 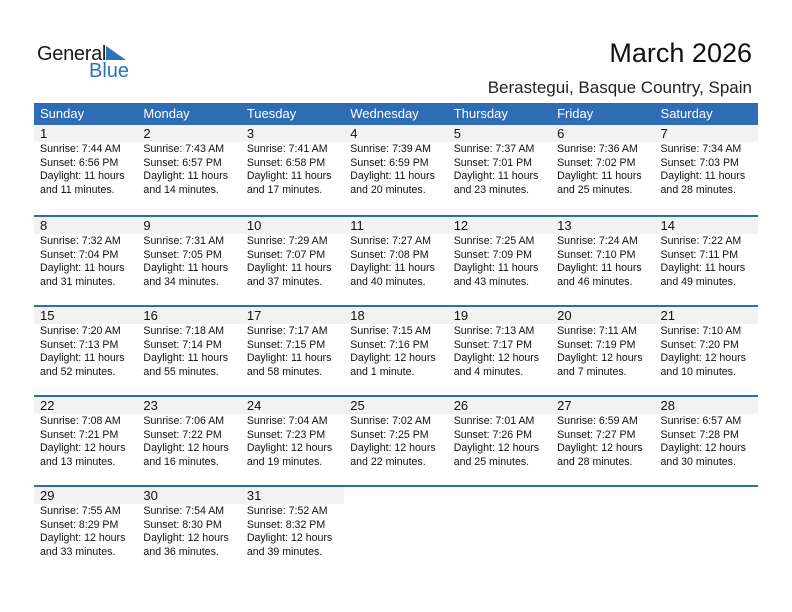 What do you see at coordinates (596, 254) in the screenshot?
I see `sunset-text: Sunset: 7:10 PM` at bounding box center [596, 254].